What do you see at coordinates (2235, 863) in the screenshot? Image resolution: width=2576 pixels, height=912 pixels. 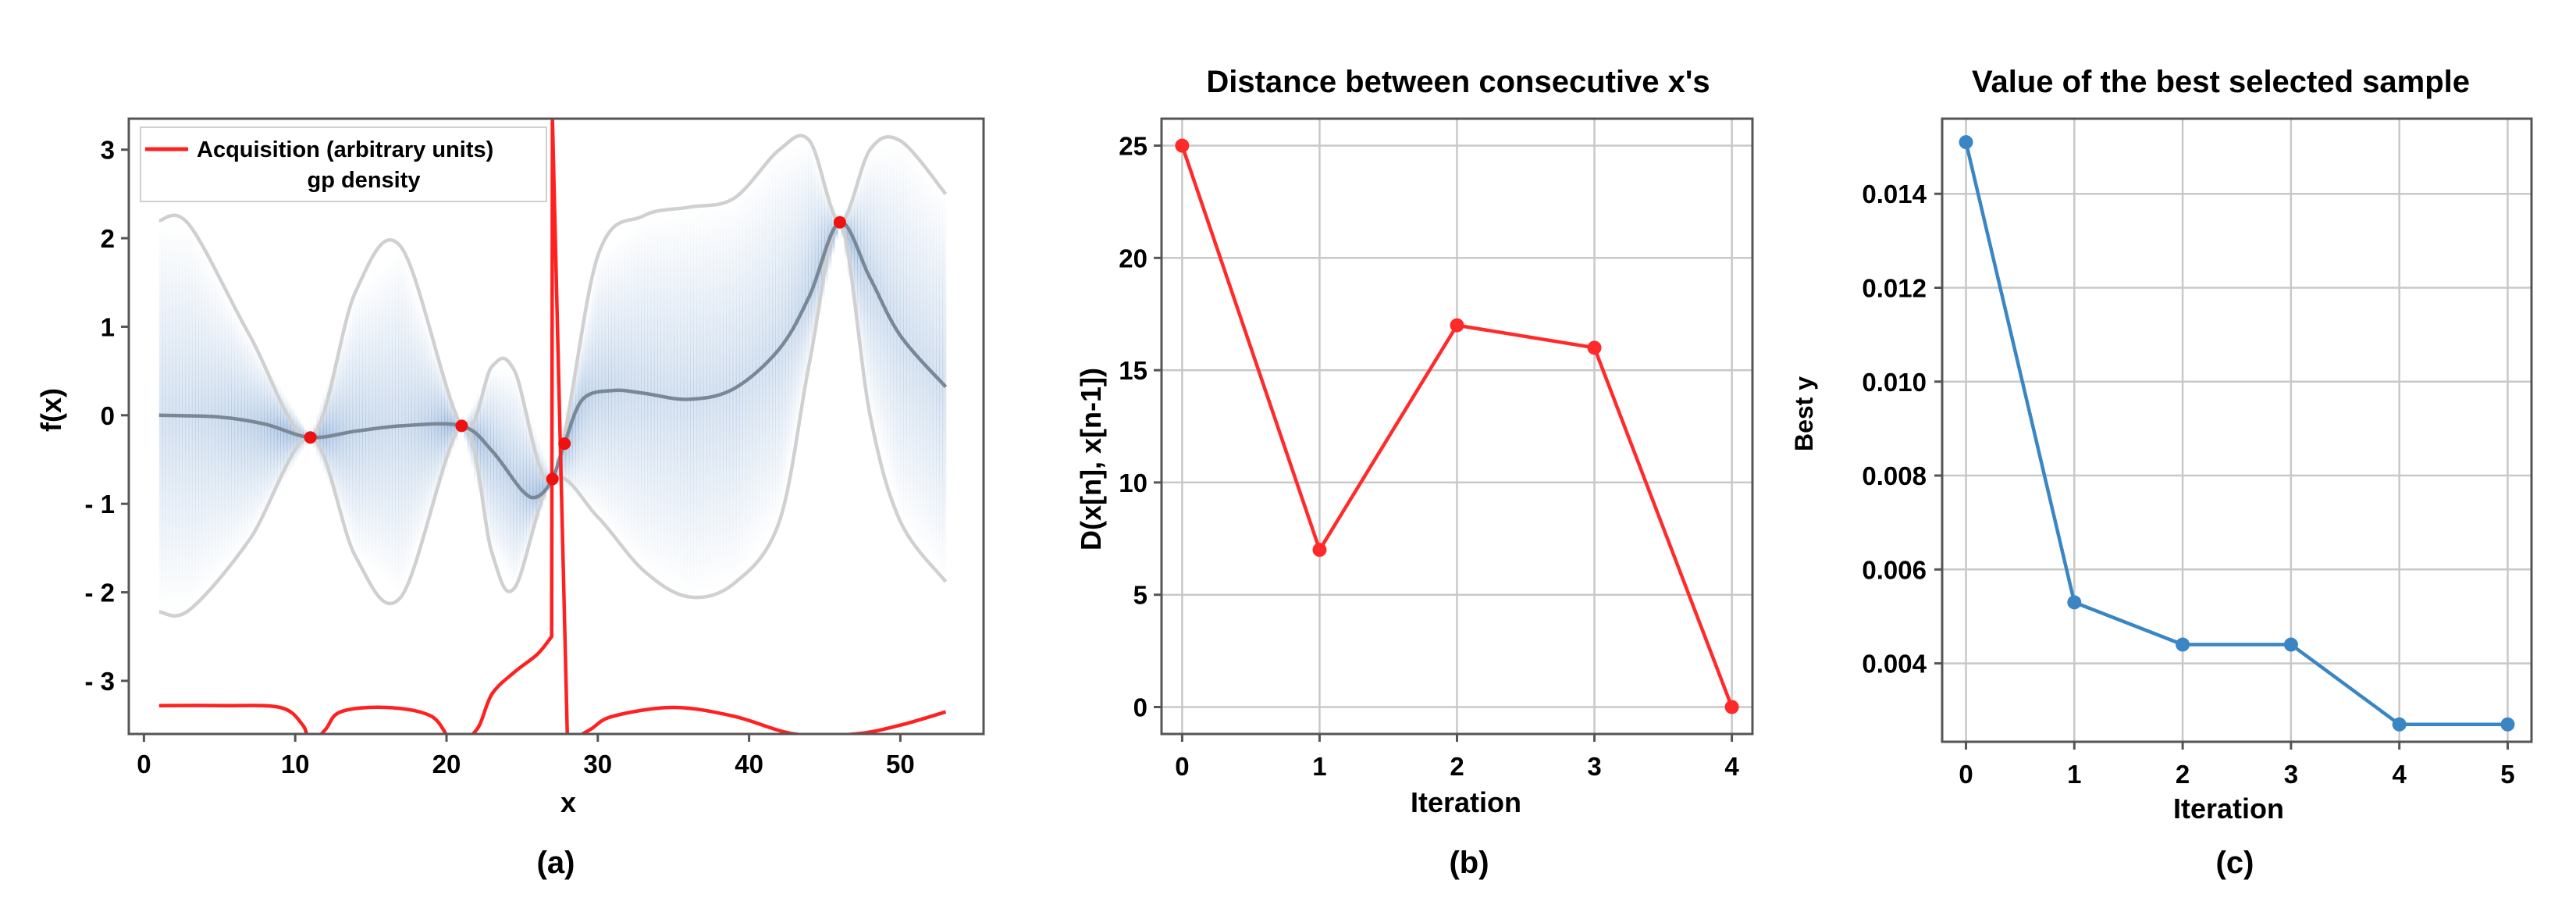 I see `panel-c-caption: (c)` at bounding box center [2235, 863].